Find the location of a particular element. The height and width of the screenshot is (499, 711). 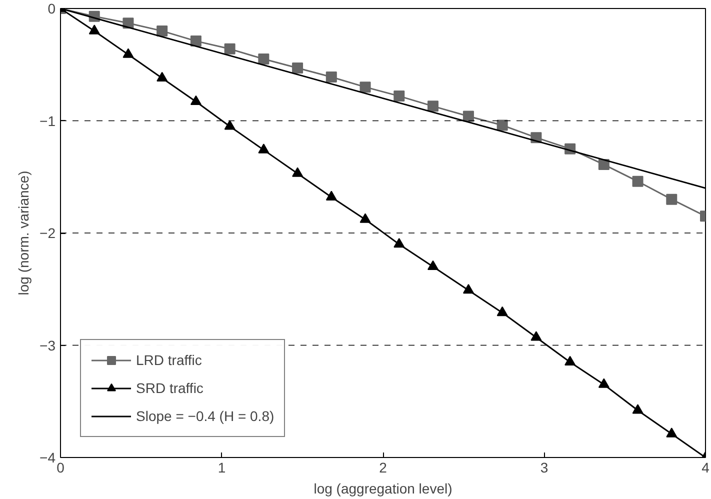

legend-label: SRD traffic is located at coordinates (170, 388).